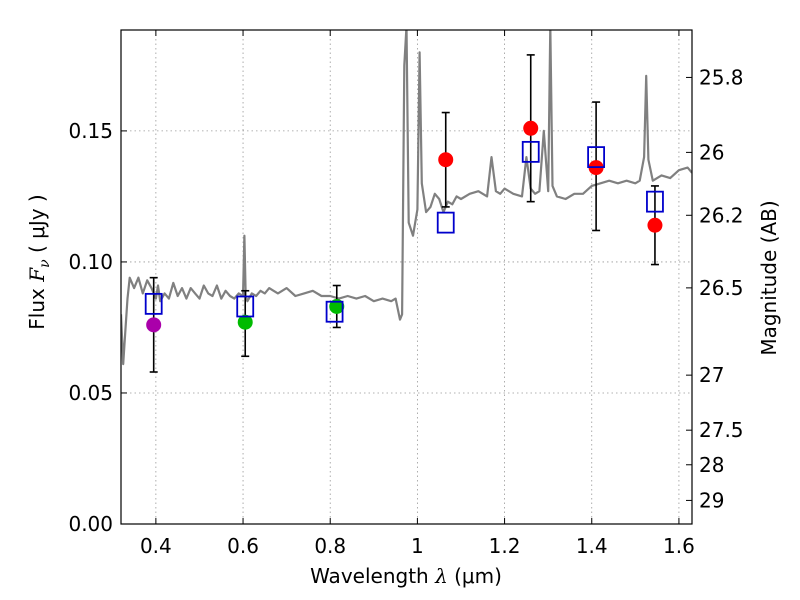  Describe the element at coordinates (90, 262) in the screenshot. I see `y-tick-label-2: 0.10` at that location.